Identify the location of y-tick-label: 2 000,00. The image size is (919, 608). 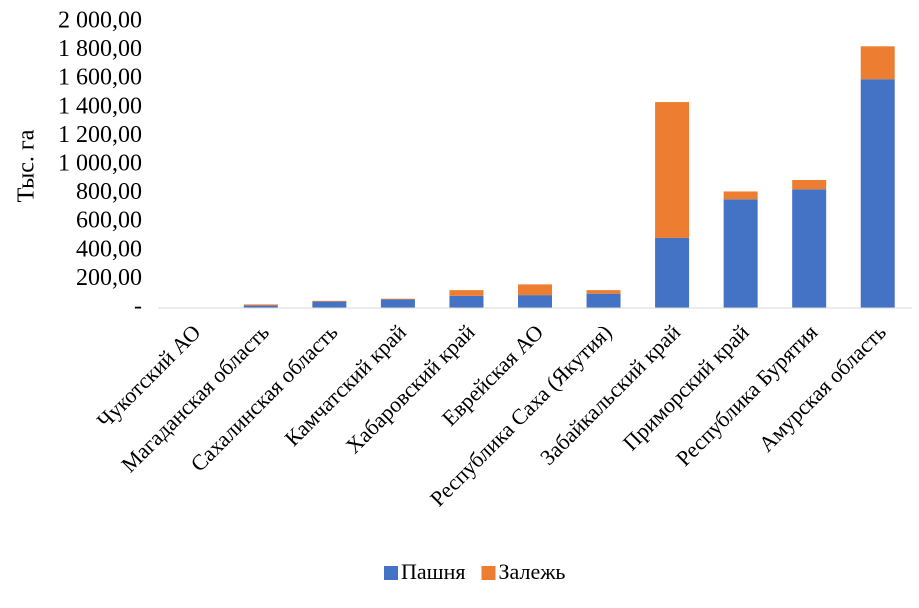
(100, 21).